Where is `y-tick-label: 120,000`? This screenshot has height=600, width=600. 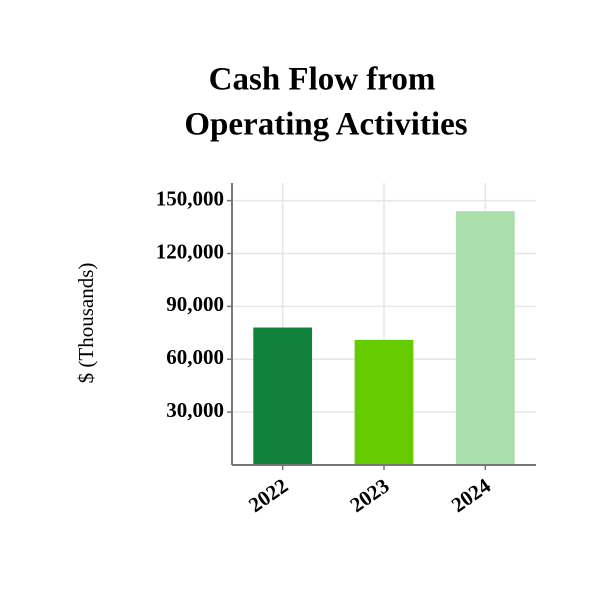
y-tick-label: 120,000 is located at coordinates (190, 251).